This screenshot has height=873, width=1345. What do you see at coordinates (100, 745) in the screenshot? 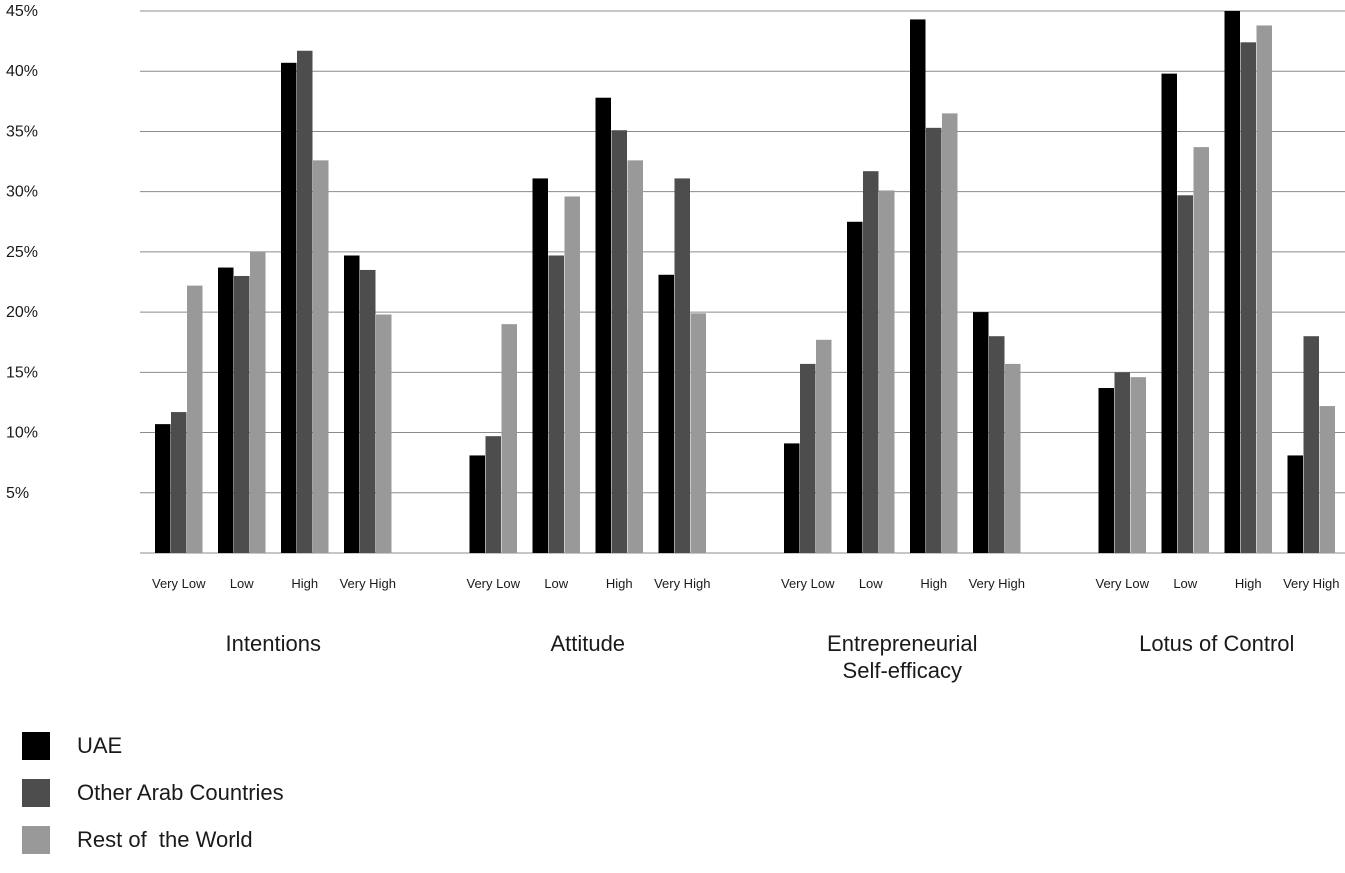
I see `legend-label: UAE` at bounding box center [100, 745].